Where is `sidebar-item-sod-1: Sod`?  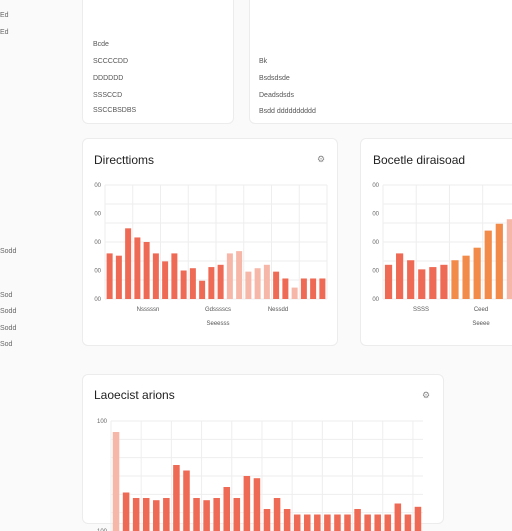
sidebar-item-sod-1: Sod is located at coordinates (6, 295).